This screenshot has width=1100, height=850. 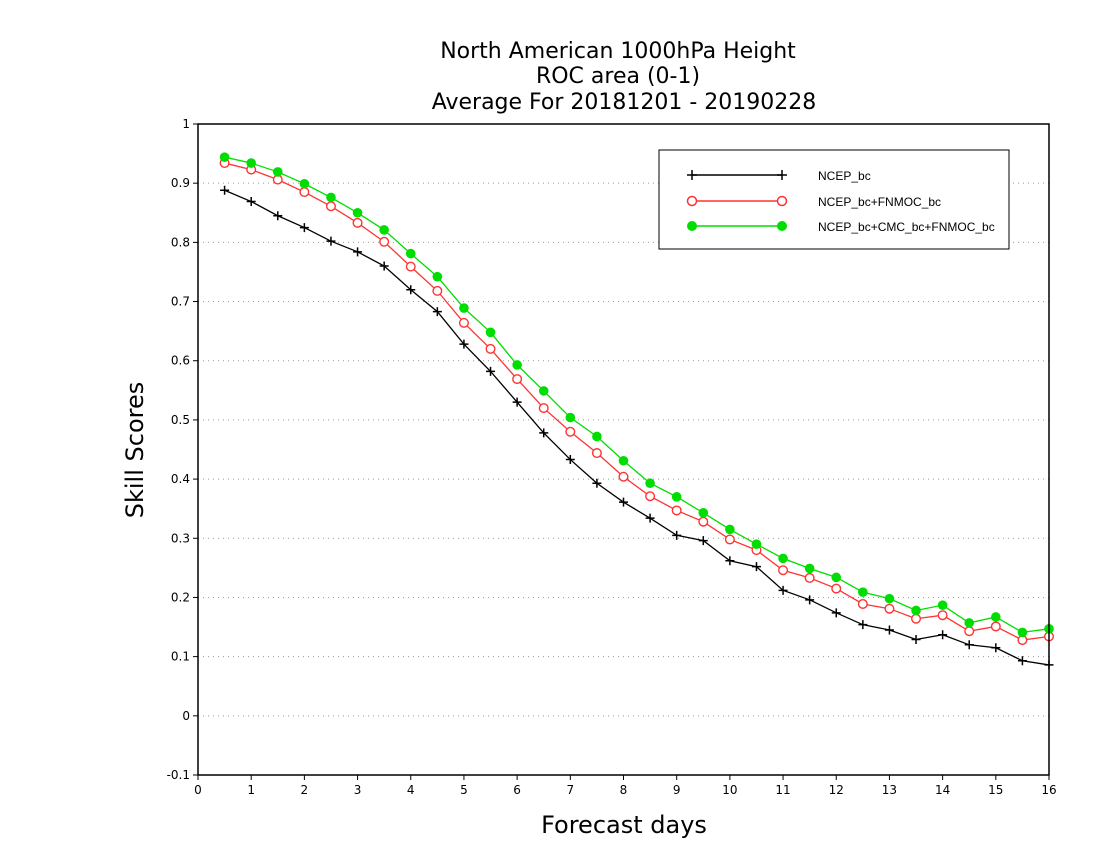 I want to click on legend-label-ncep-cmc-fnmoc: NCEP_bc+CMC_bc+FNMOC_bc, so click(x=906, y=227).